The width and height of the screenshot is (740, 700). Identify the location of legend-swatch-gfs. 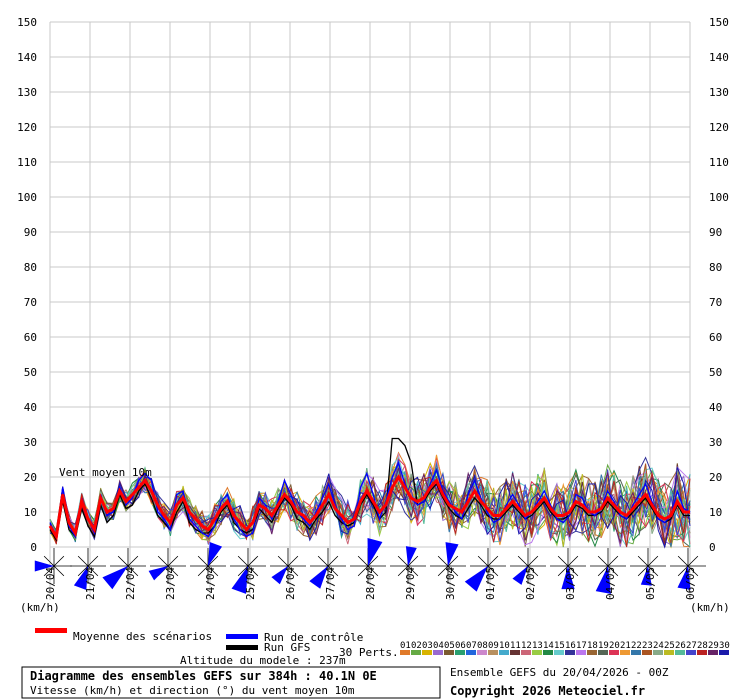
(242, 647).